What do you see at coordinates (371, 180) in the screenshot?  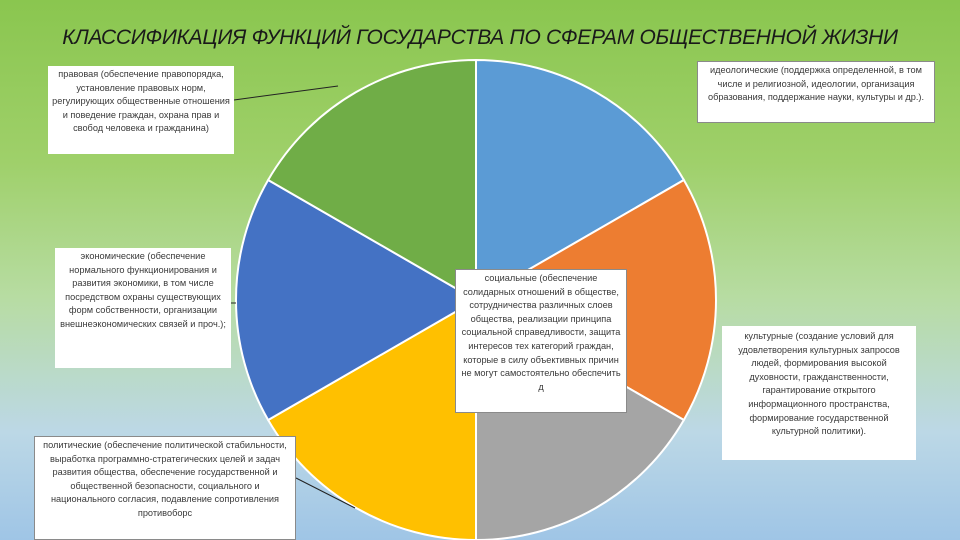 I see `pie-slice-legal` at bounding box center [371, 180].